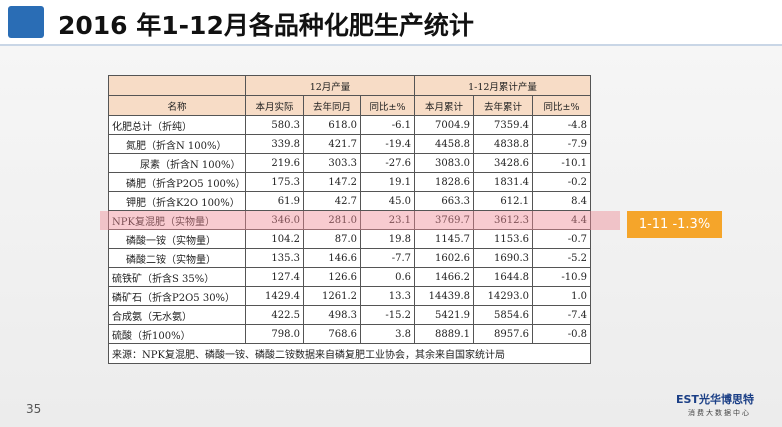  I want to click on group-header-row: 12月产量 1-12月累计产量, so click(350, 85).